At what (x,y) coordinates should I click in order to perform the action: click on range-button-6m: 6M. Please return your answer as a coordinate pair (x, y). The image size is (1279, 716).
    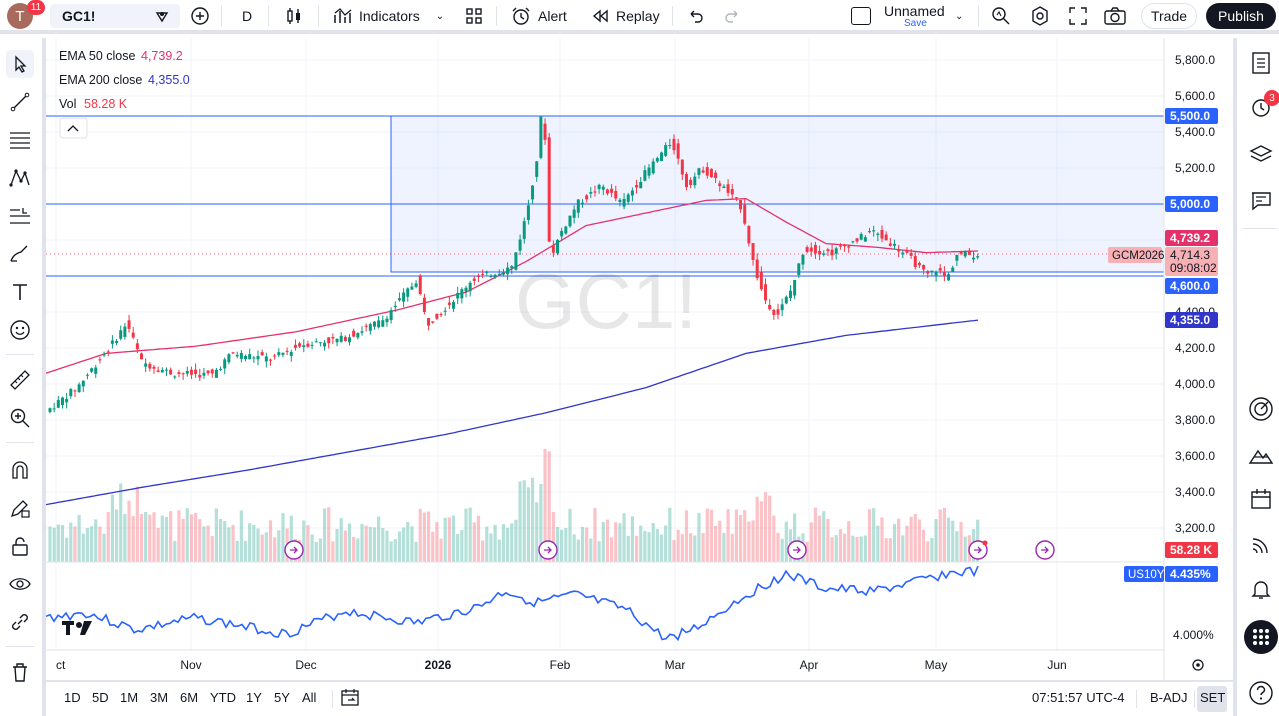
    Looking at the image, I should click on (189, 697).